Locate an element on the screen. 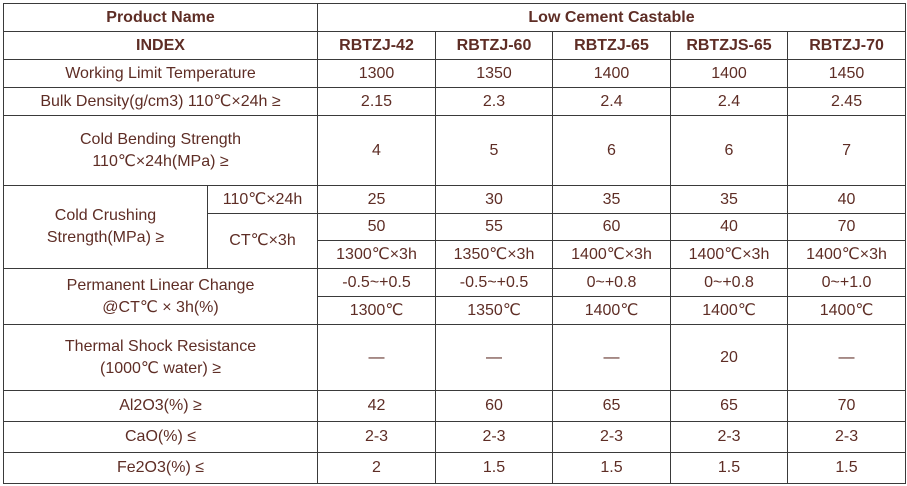 The width and height of the screenshot is (907, 486). cold-bending-value-cell: 5 is located at coordinates (494, 150).